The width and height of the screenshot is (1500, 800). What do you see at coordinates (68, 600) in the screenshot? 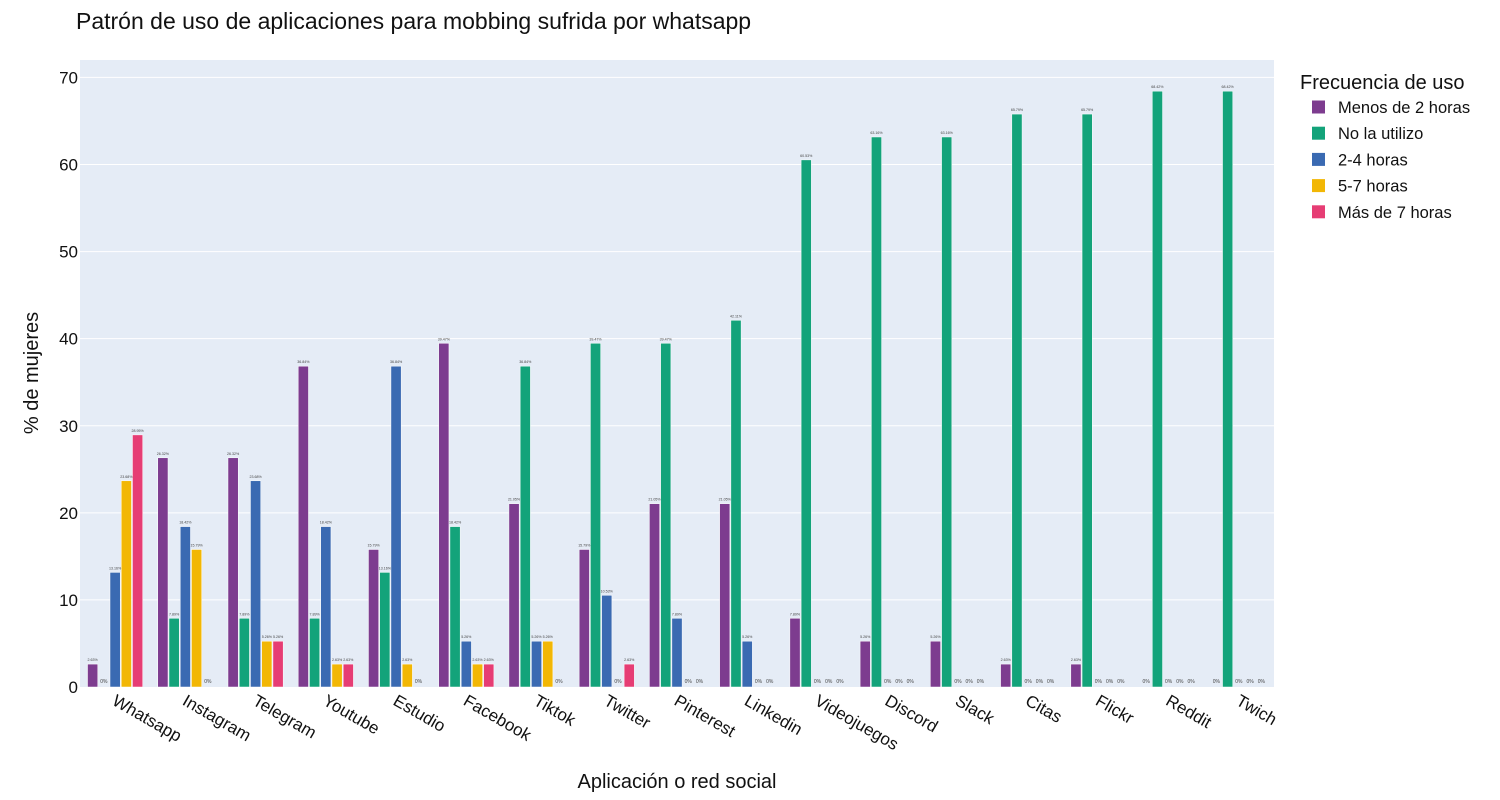
I see `y-tick-label: 10` at bounding box center [68, 600].